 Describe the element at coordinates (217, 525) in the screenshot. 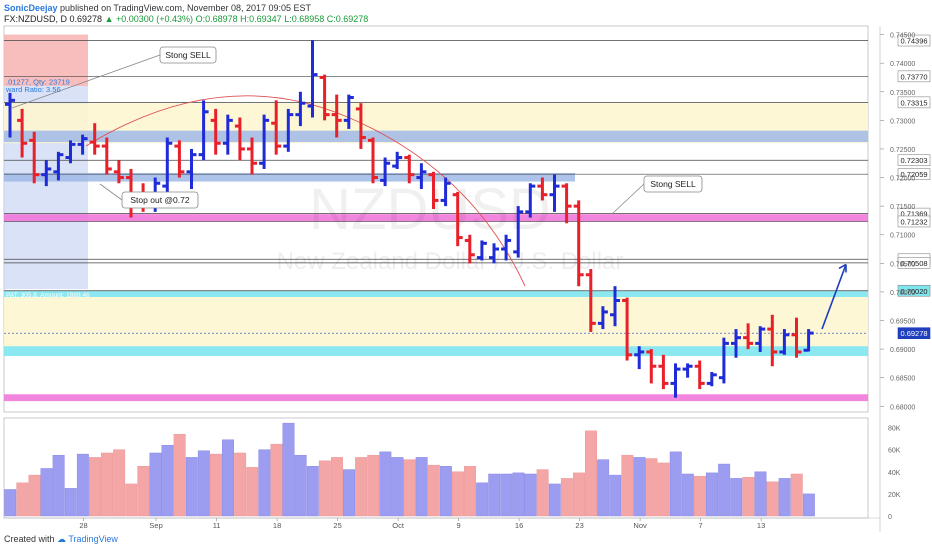

I see `x-tick-label: 11` at that location.